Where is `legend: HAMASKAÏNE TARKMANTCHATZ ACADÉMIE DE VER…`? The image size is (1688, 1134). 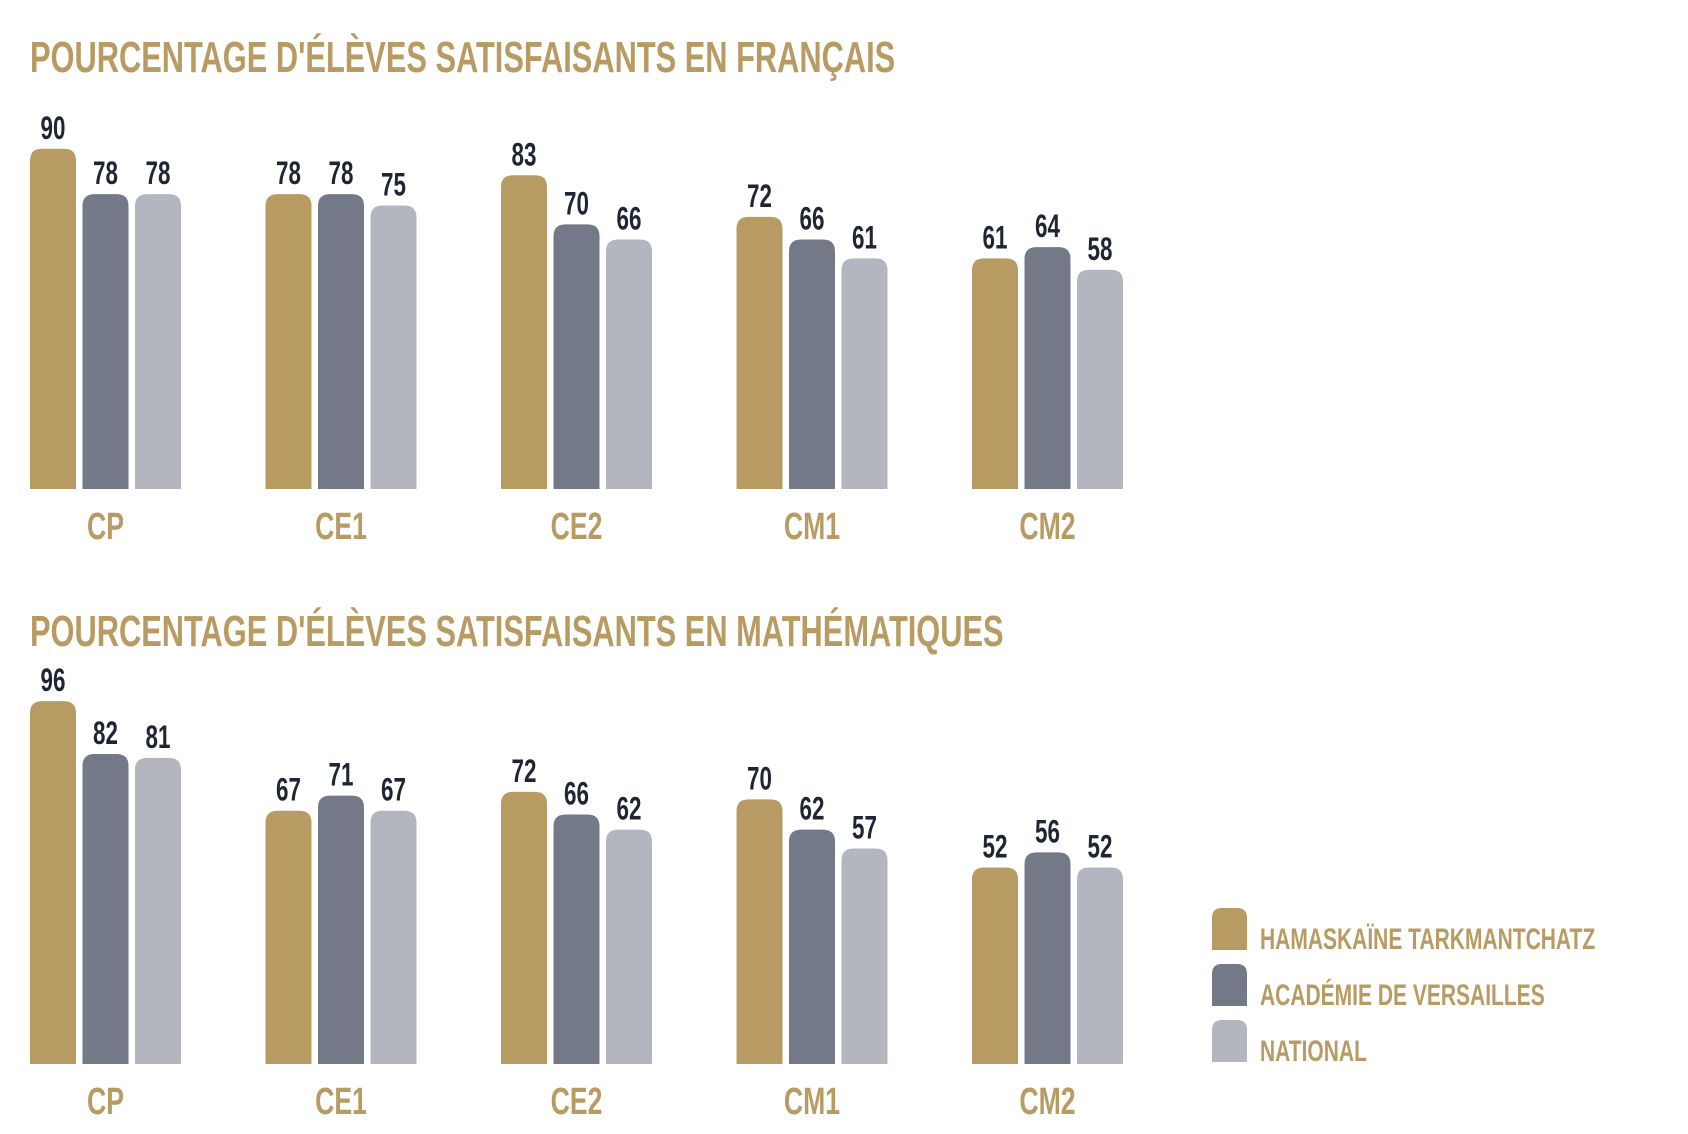 legend: HAMASKAÏNE TARKMANTCHATZ ACADÉMIE DE VER… is located at coordinates (1403, 988).